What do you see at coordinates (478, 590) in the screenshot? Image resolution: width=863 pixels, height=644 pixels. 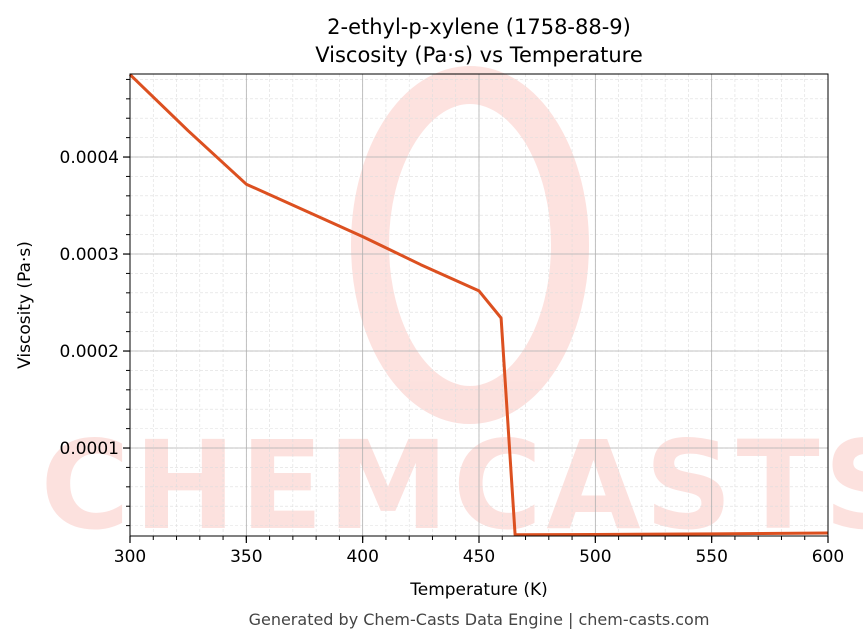 I see `x-axis-label: Temperature (K)` at bounding box center [478, 590].